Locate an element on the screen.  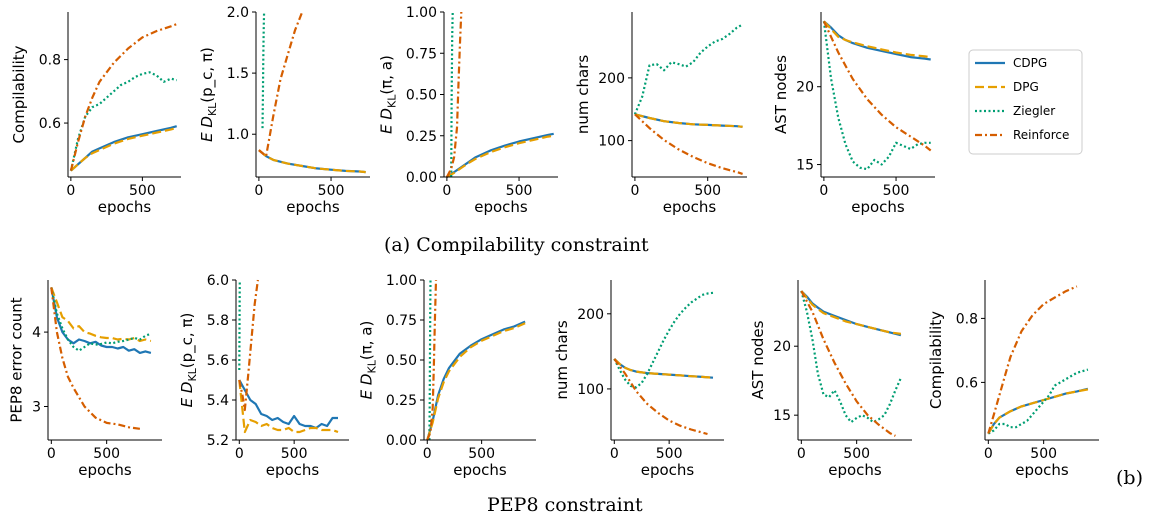
caption-a: (a) Compilability constraint is located at coordinates (516, 245).